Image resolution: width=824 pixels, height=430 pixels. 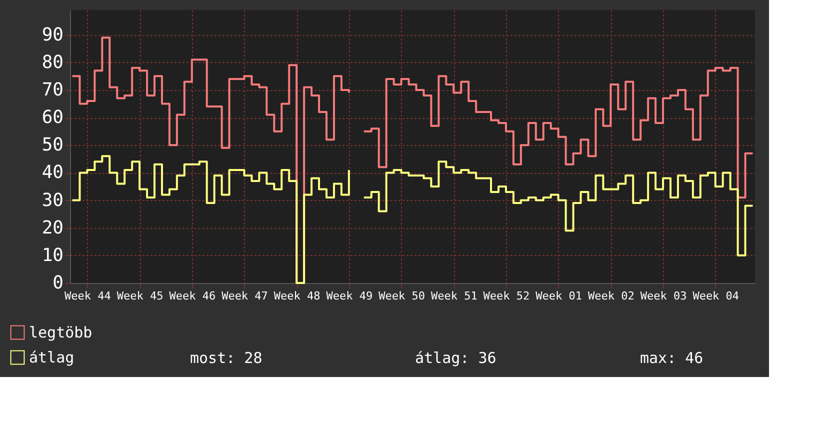 I want to click on x-tick-label: Week 45, so click(x=140, y=296).